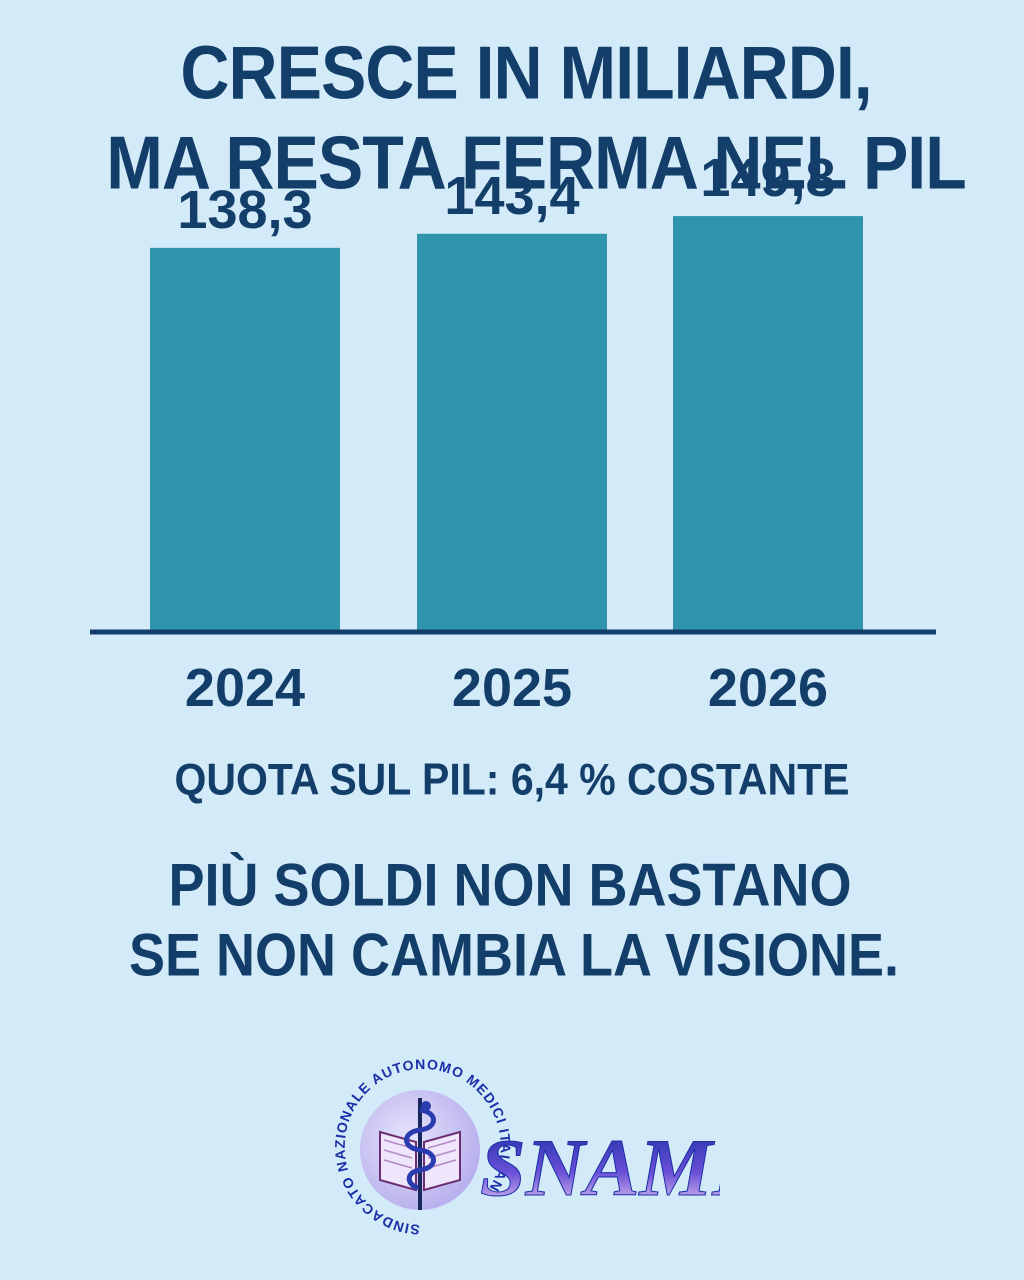 The height and width of the screenshot is (1280, 1024). What do you see at coordinates (245, 438) in the screenshot?
I see `bar-2024` at bounding box center [245, 438].